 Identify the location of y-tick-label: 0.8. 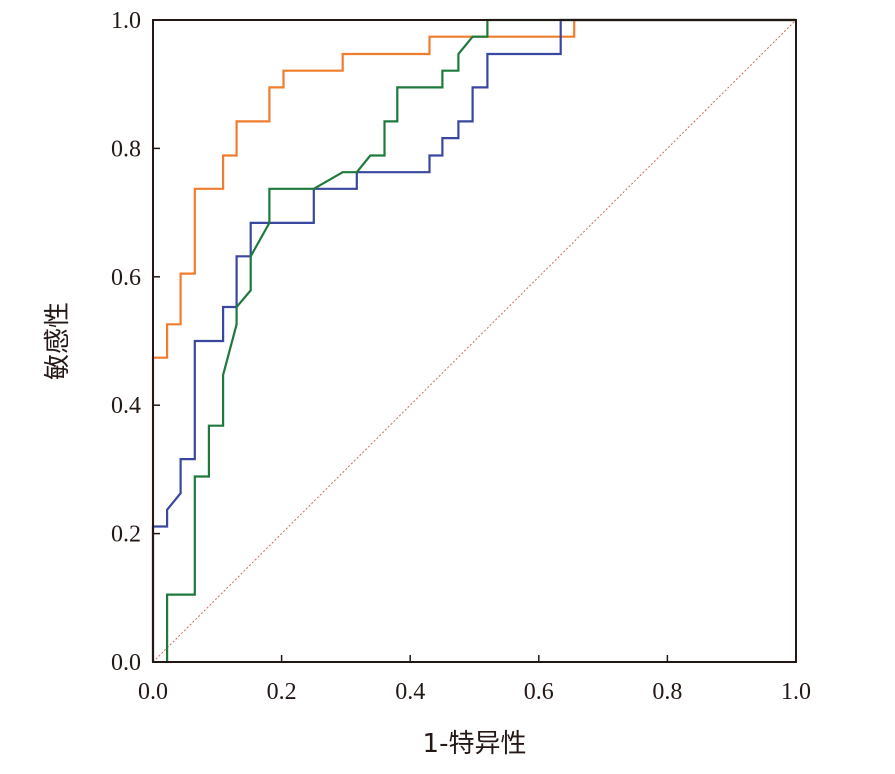
(126, 149).